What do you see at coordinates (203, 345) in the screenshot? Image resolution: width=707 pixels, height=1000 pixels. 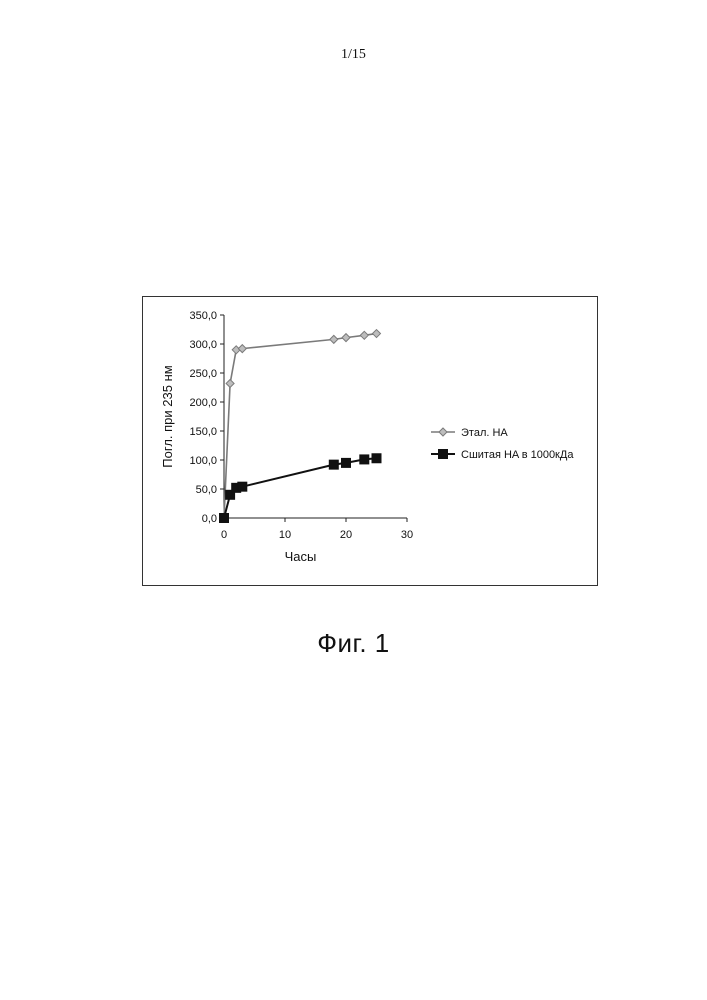 I see `y-tick-label: 300,0` at bounding box center [203, 345].